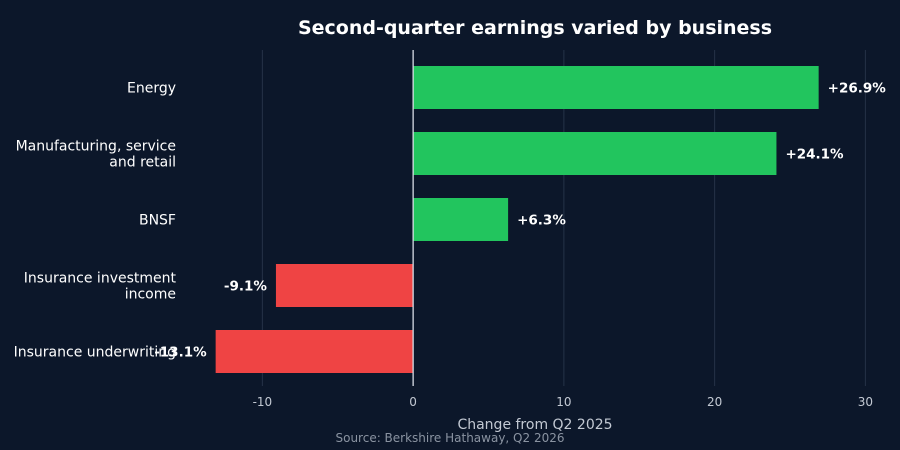 The image size is (900, 450). Describe the element at coordinates (865, 402) in the screenshot. I see `x-tick-label: 30` at that location.